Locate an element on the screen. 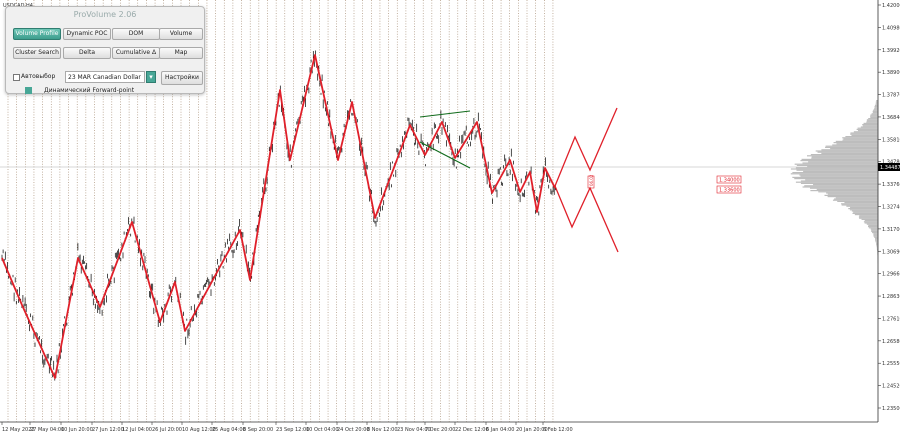 The image size is (900, 435). level-label-text: 1.34000 is located at coordinates (729, 181).